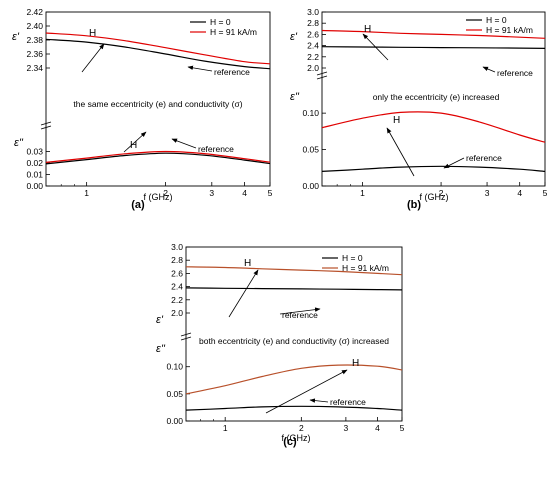 This screenshot has width=550, height=478. I want to click on panel-c-lower-series-h91, so click(294, 379).